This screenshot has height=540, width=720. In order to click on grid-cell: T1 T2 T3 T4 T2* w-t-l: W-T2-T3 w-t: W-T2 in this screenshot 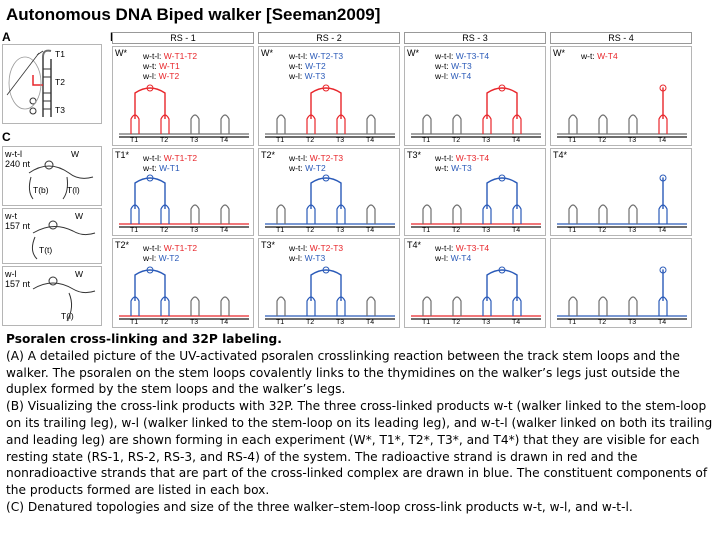, I will do `click(329, 192)`.